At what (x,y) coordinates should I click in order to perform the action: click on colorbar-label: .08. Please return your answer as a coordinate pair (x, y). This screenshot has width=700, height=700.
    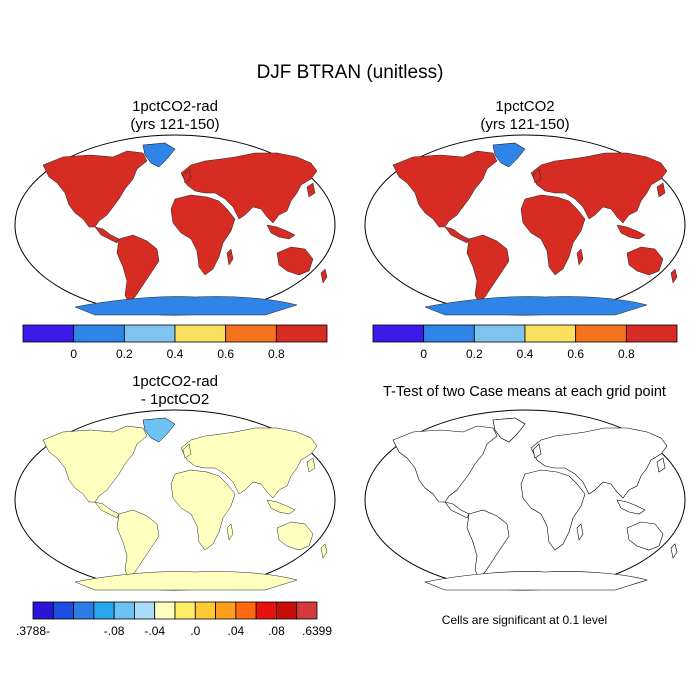
    Looking at the image, I should click on (276, 631).